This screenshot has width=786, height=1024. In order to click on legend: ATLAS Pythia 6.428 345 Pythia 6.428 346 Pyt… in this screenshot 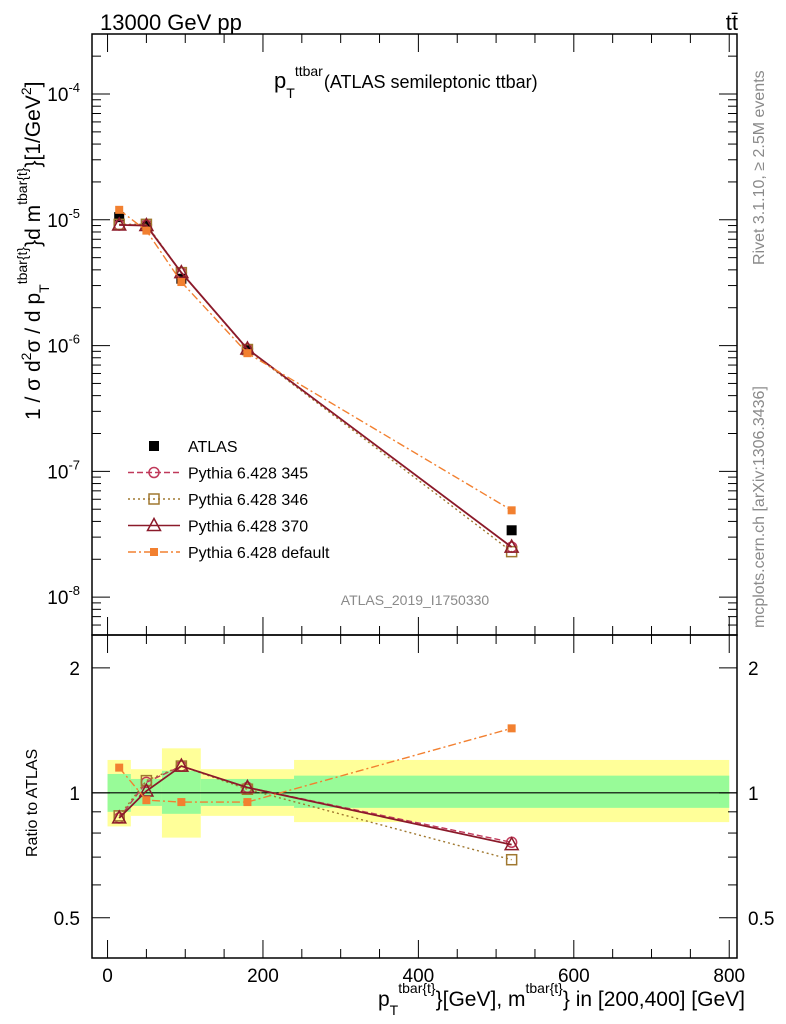, I will do `click(229, 500)`.